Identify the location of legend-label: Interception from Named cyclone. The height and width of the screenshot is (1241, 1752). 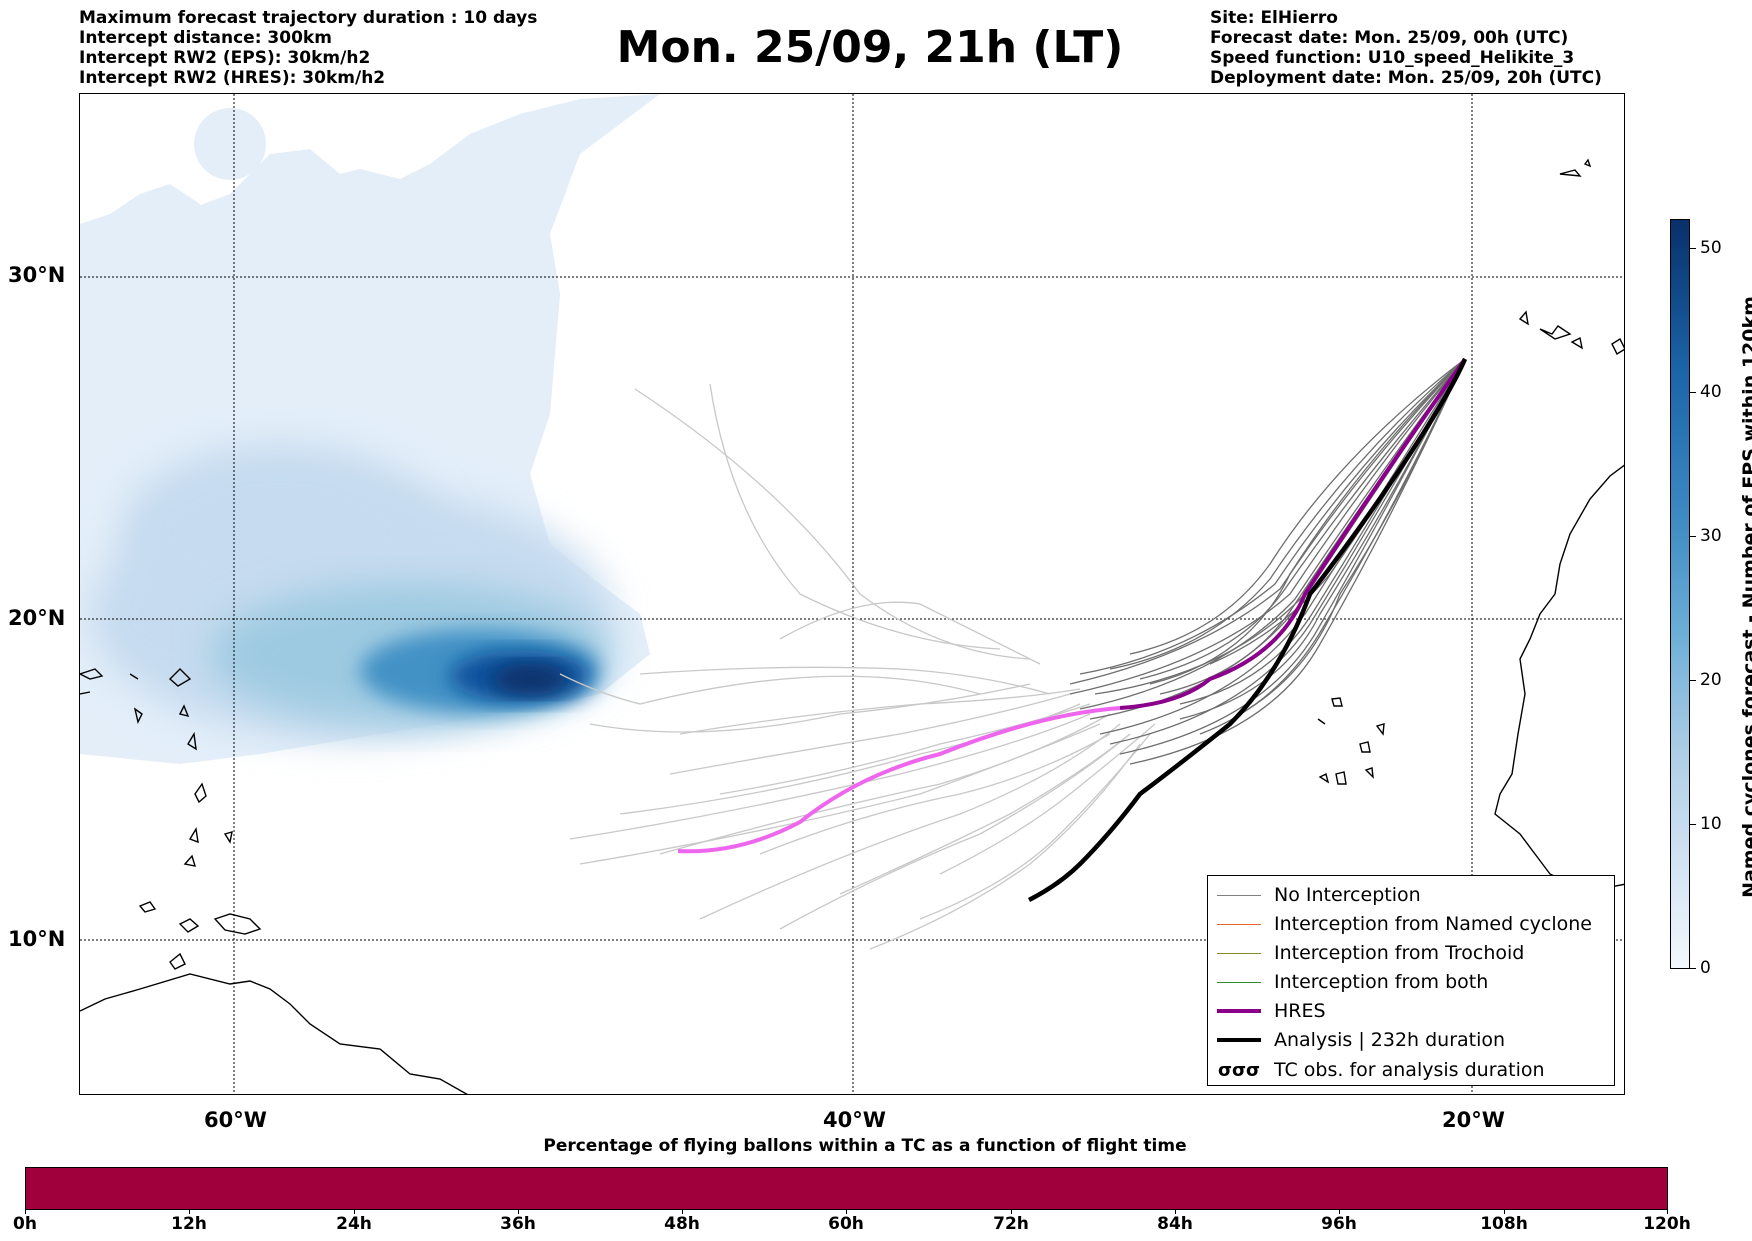
(1433, 924).